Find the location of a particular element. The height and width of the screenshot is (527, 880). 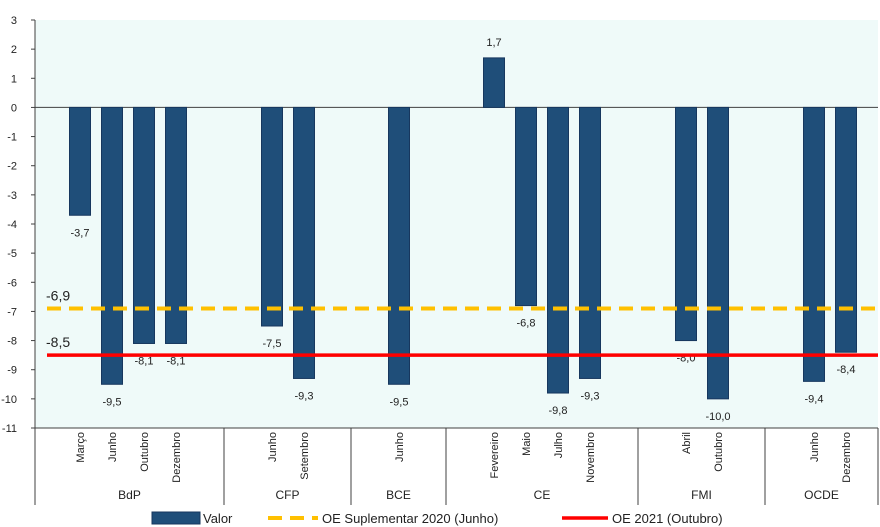

y-tick-label: -10 is located at coordinates (9, 400).